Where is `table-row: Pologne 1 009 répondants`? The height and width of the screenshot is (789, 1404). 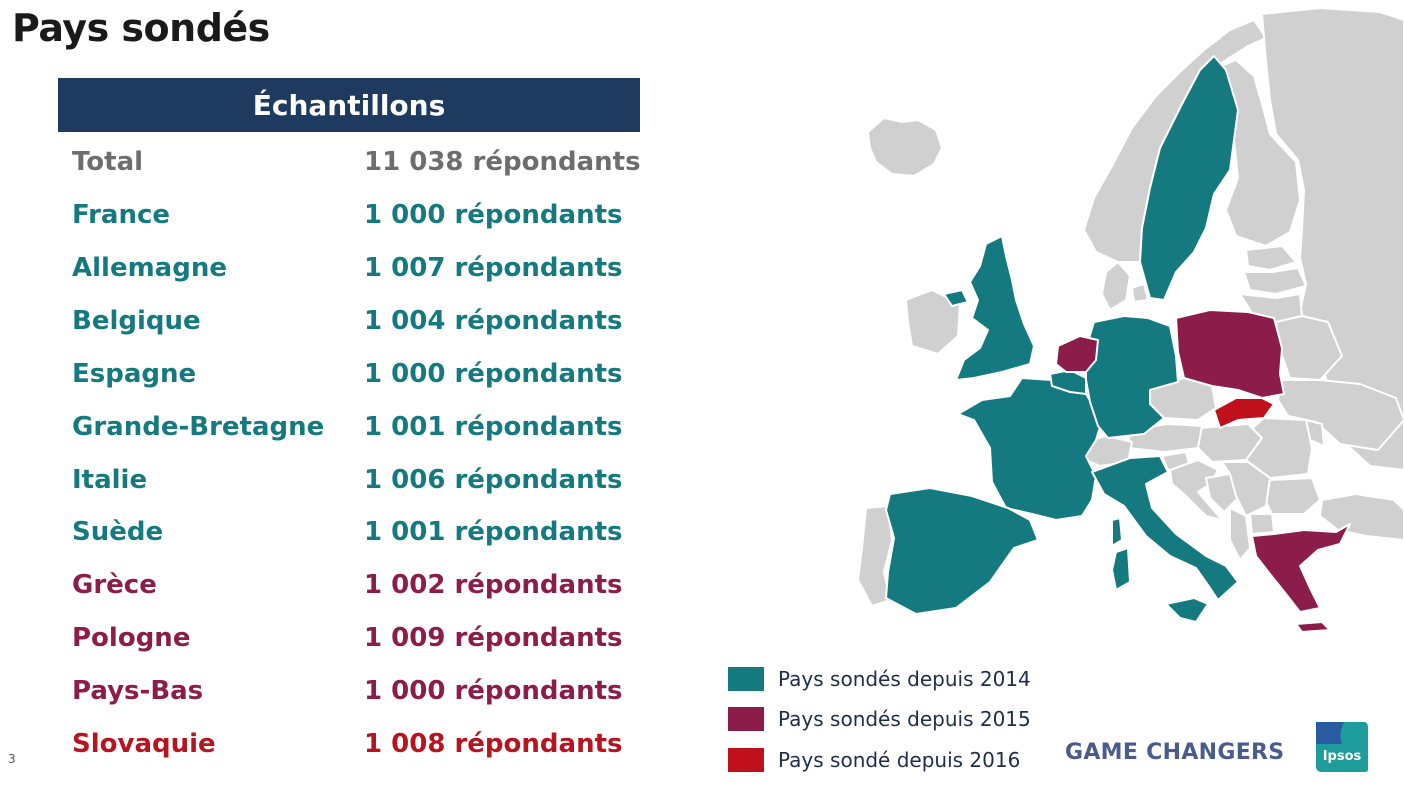 table-row: Pologne 1 009 répondants is located at coordinates (372, 638).